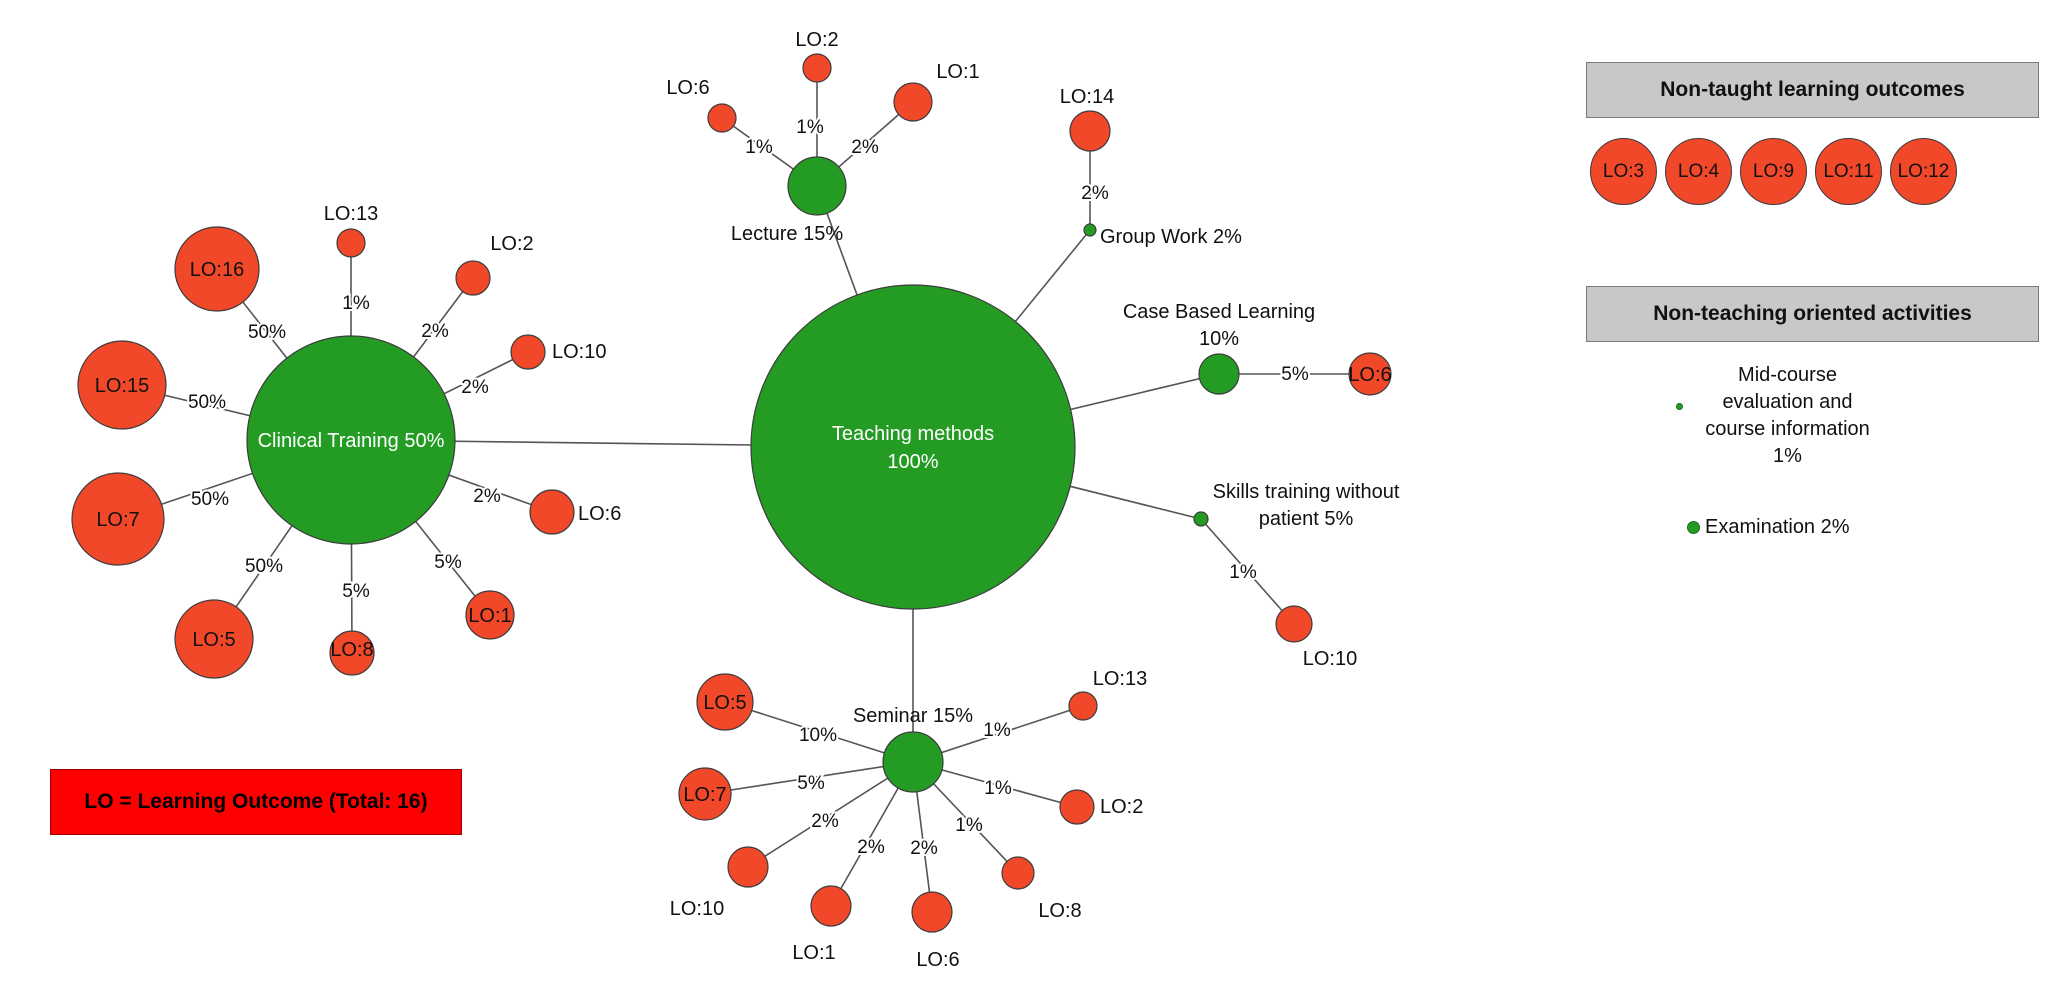 This screenshot has height=1001, width=2059. I want to click on edge-label-lecture-l6: 1%, so click(759, 147).